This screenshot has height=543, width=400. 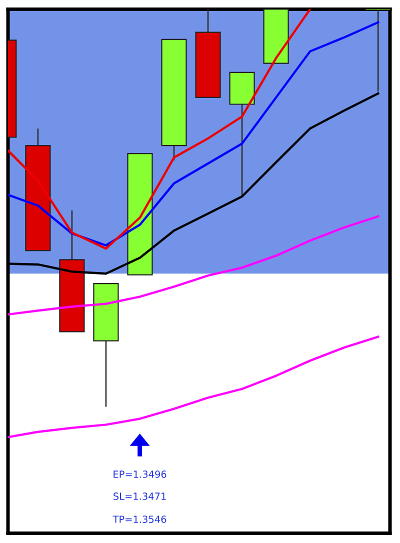 I want to click on text: EP=1.3496, so click(x=140, y=474).